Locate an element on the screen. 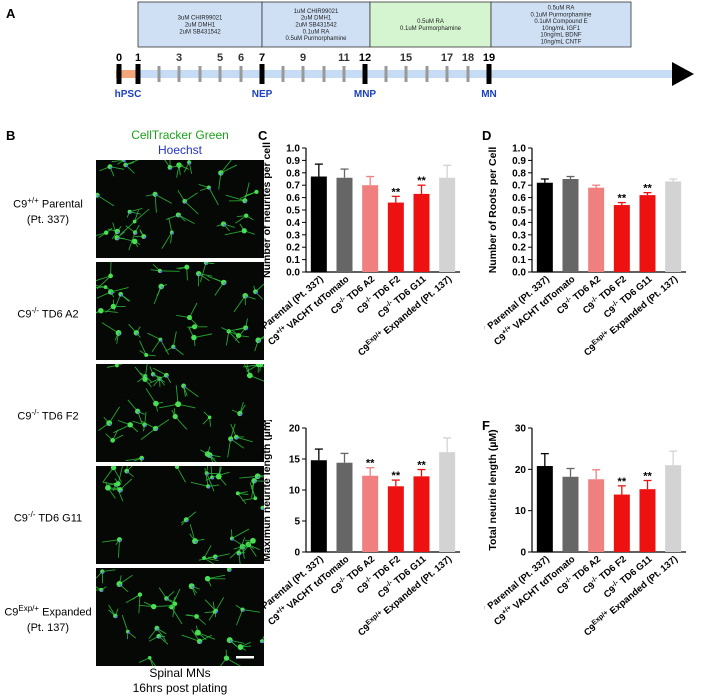  condition-label-3: C9-/- TD6 F2 is located at coordinates (48, 415).